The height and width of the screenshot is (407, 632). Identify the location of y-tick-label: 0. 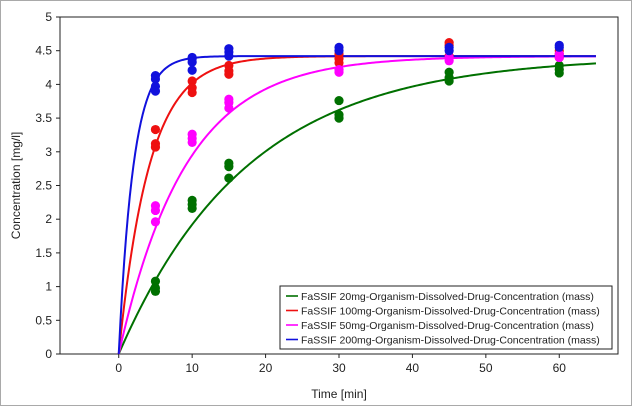
(48, 354).